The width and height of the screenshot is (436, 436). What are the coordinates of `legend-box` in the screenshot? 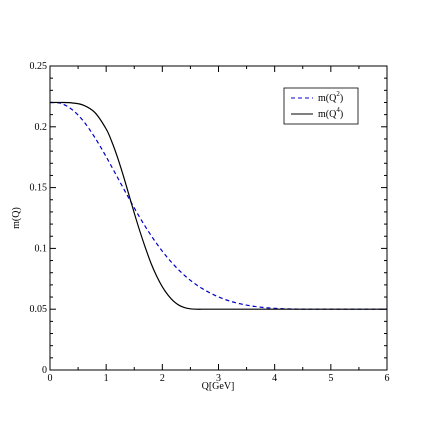 It's located at (321, 106).